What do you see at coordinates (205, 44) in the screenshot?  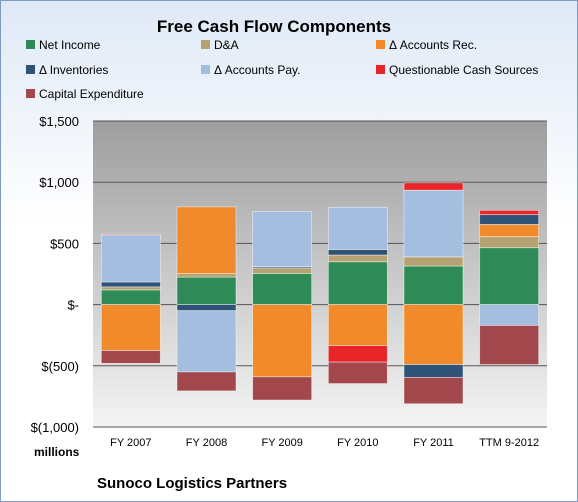 I see `legend-swatch-d-a` at bounding box center [205, 44].